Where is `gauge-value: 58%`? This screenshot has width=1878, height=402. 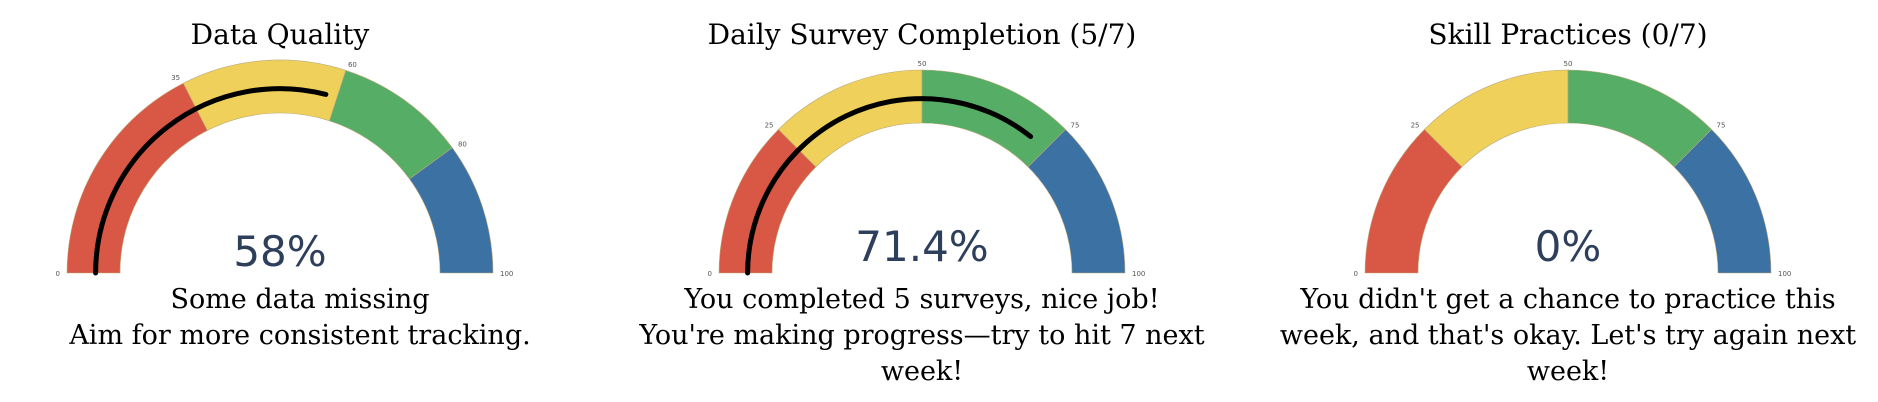
gauge-value: 58% is located at coordinates (279, 251).